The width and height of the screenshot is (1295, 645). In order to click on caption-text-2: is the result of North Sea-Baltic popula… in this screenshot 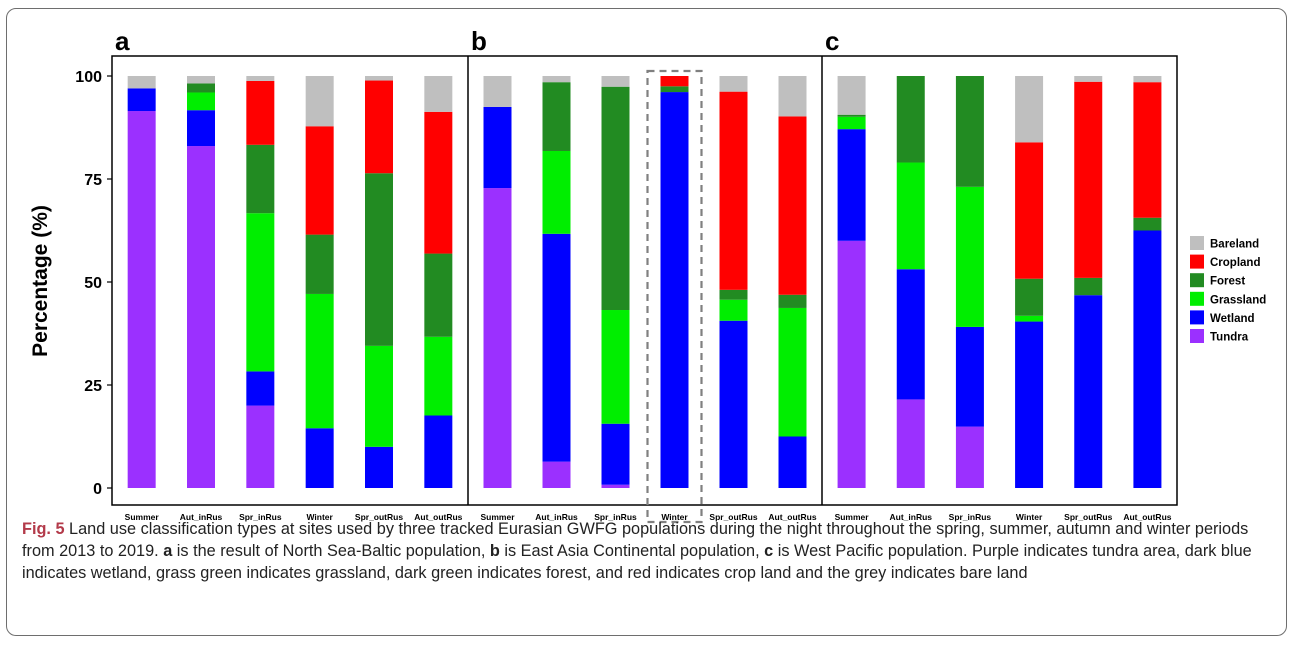, I will do `click(331, 551)`.